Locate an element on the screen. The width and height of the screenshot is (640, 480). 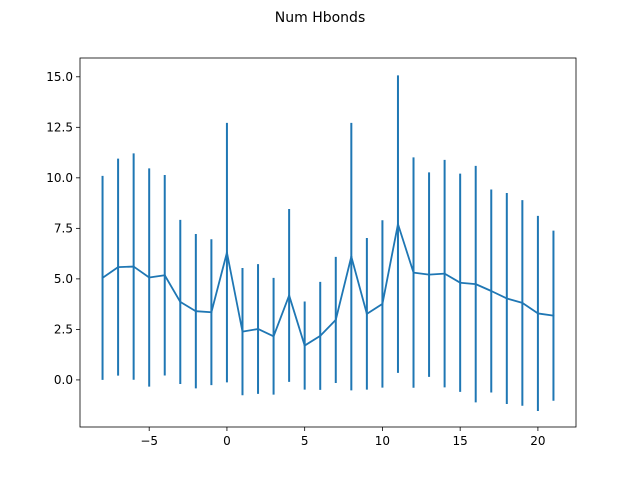
y-tick-label: 2.5 is located at coordinates (63, 329).